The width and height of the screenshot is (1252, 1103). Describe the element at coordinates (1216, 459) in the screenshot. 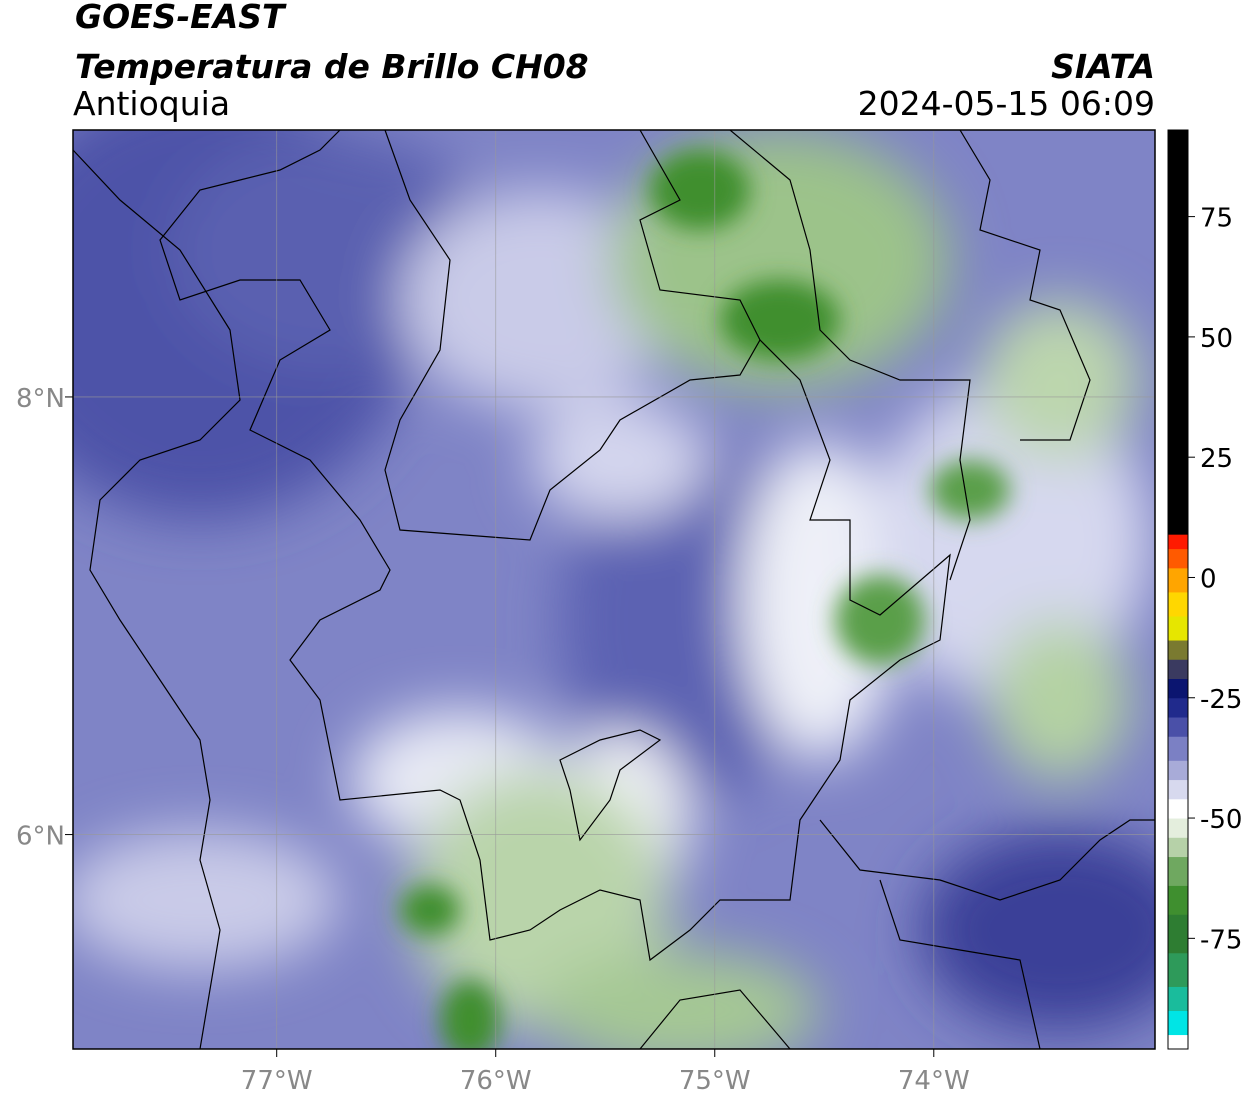

I see `colorbar-tick-label: 25` at that location.